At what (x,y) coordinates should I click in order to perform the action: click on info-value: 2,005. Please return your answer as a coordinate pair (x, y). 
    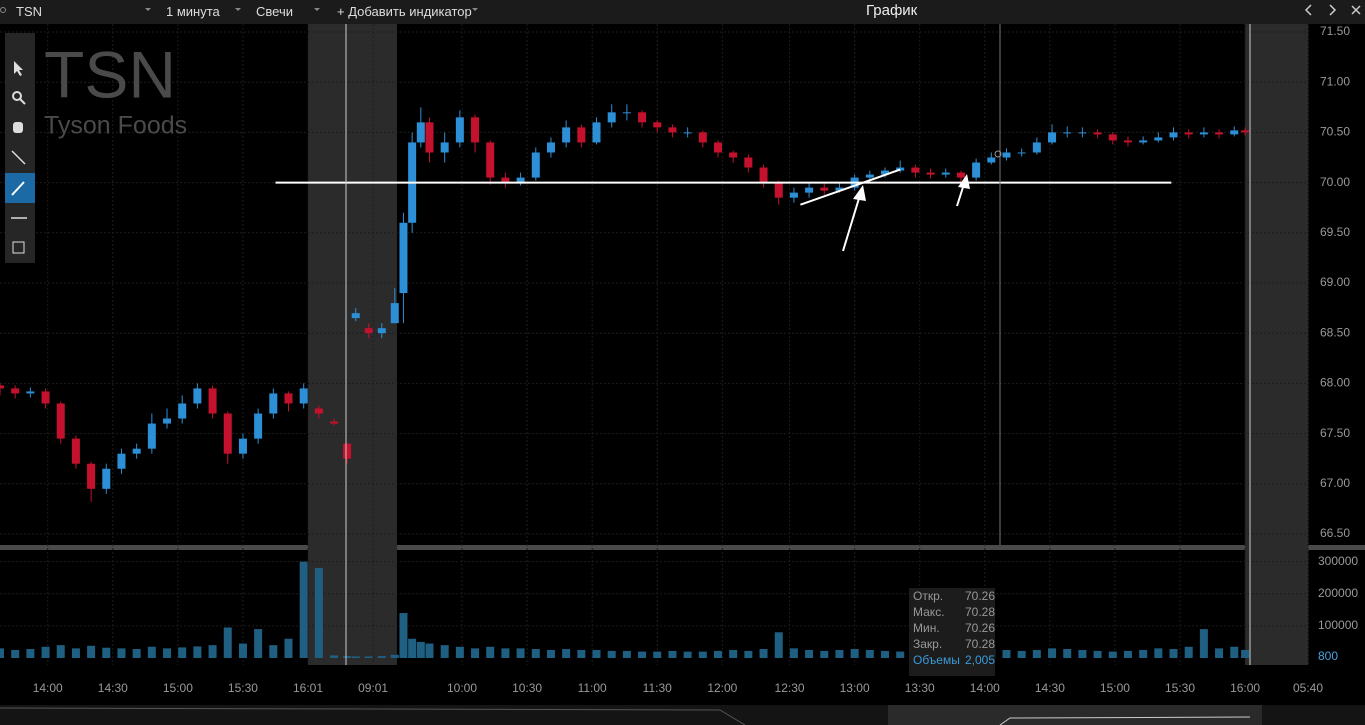
    Looking at the image, I should click on (980, 660).